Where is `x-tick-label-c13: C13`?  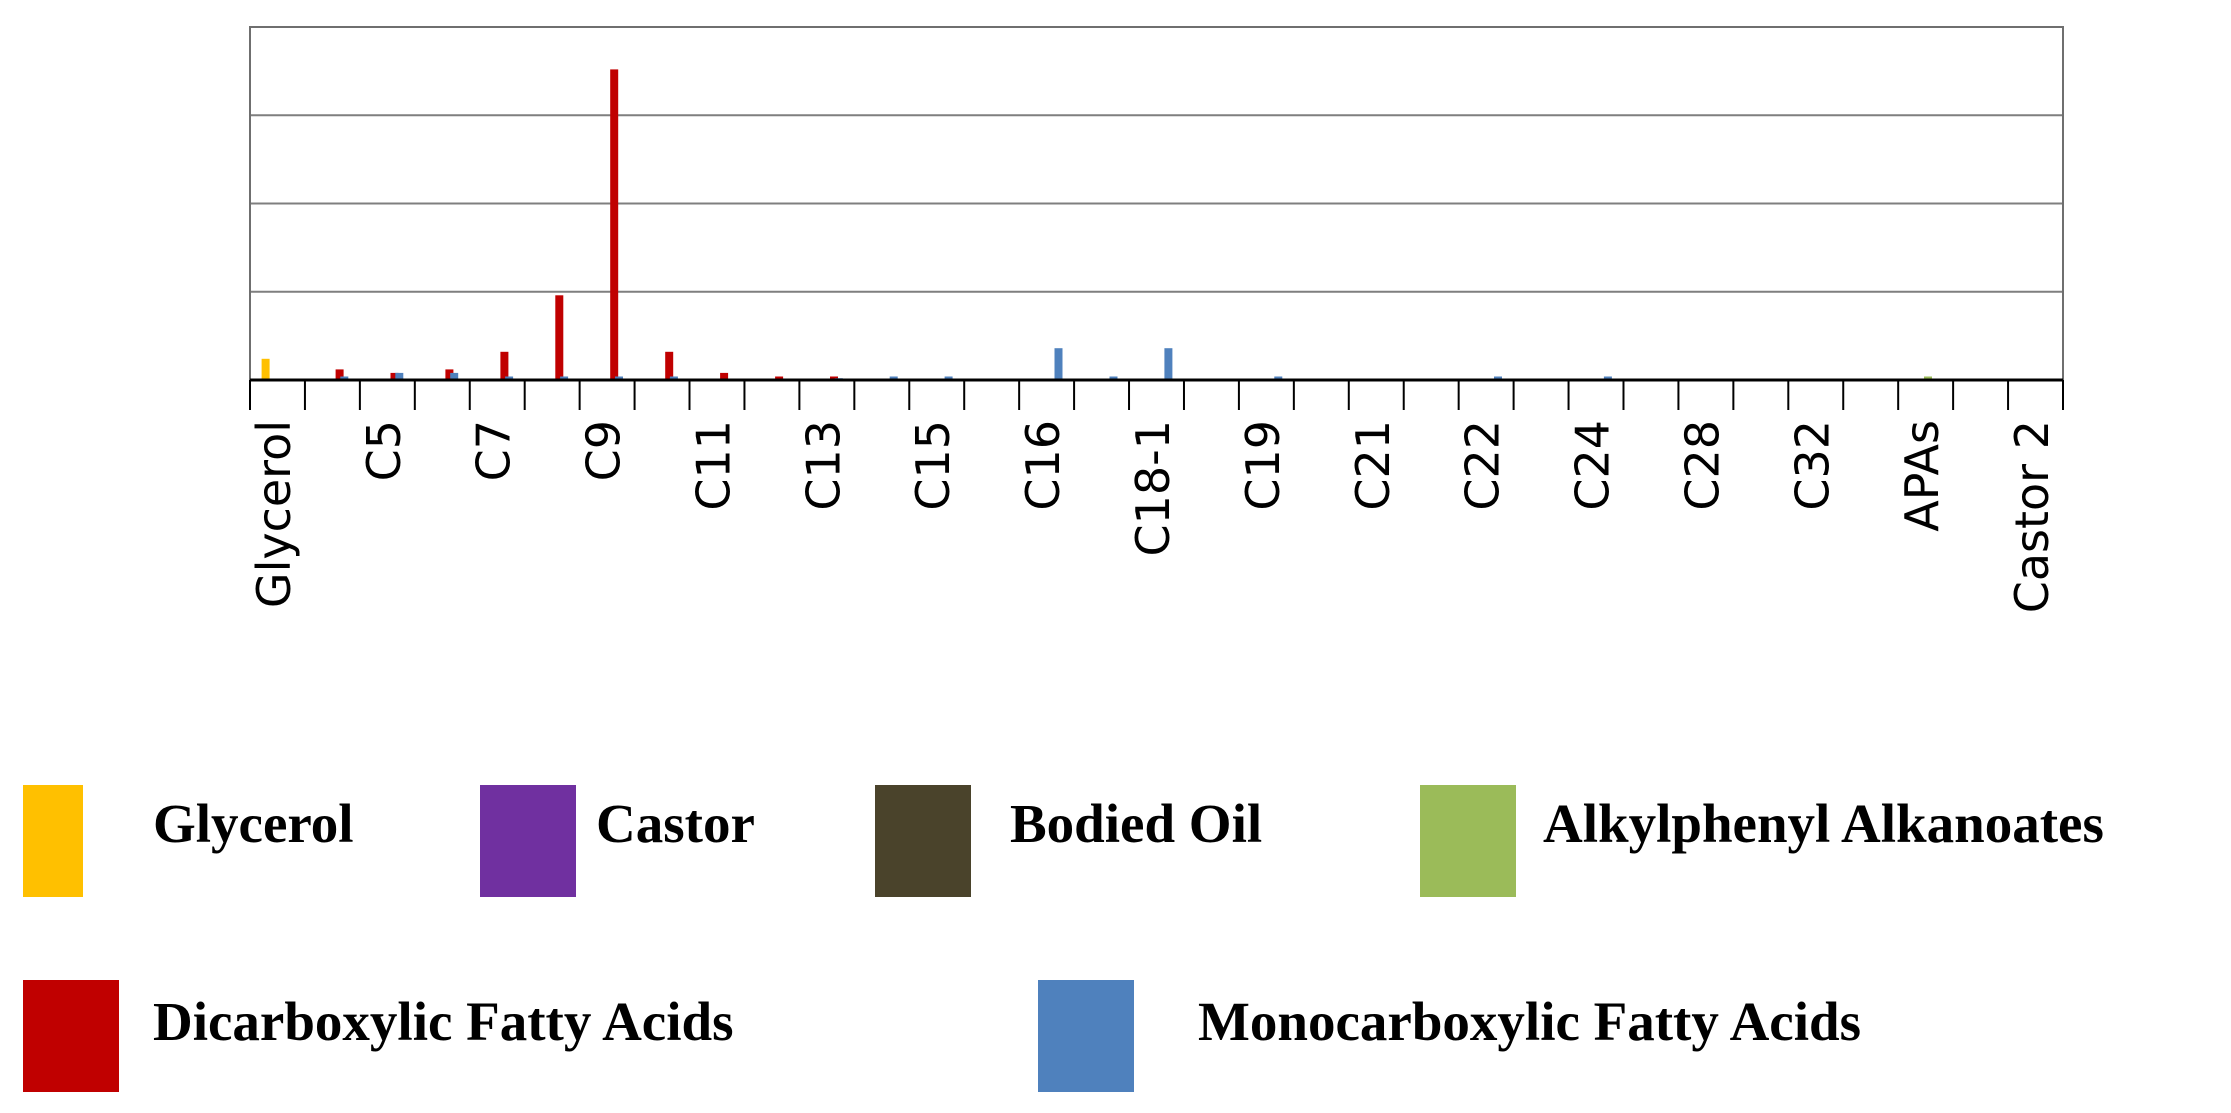 x-tick-label-c13: C13 is located at coordinates (823, 465).